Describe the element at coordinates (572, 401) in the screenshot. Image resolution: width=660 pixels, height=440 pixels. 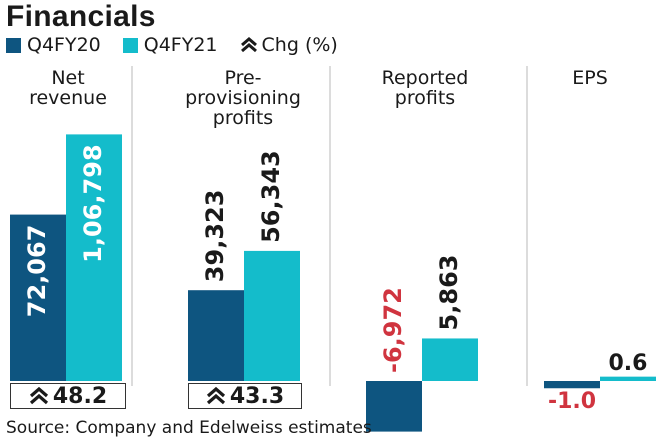
I see `data-label: -1.0` at that location.